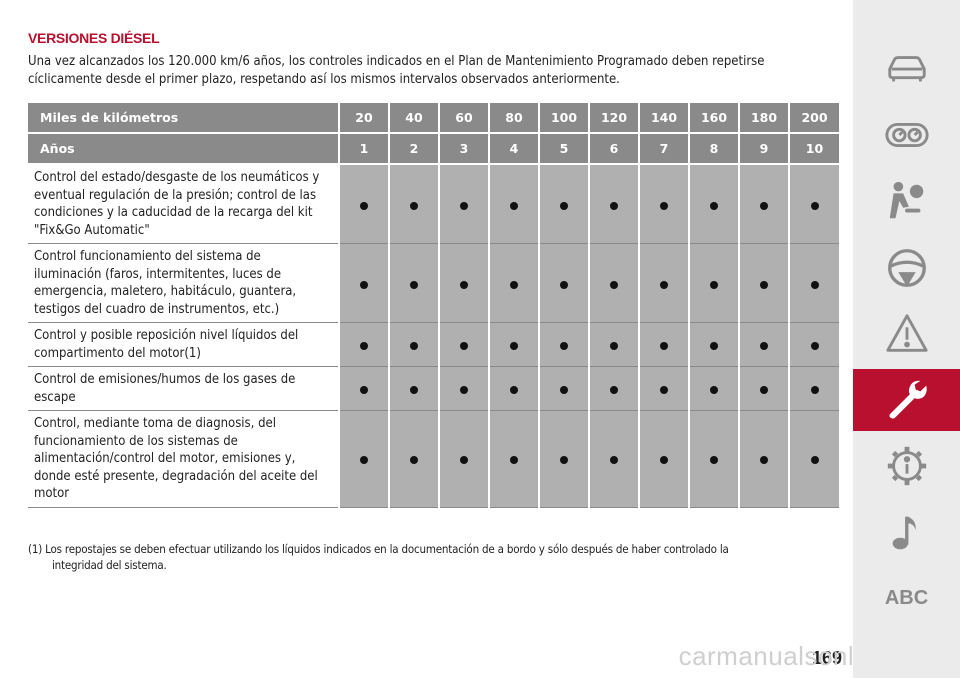  I want to click on years-header-cell: 10, so click(813, 149).